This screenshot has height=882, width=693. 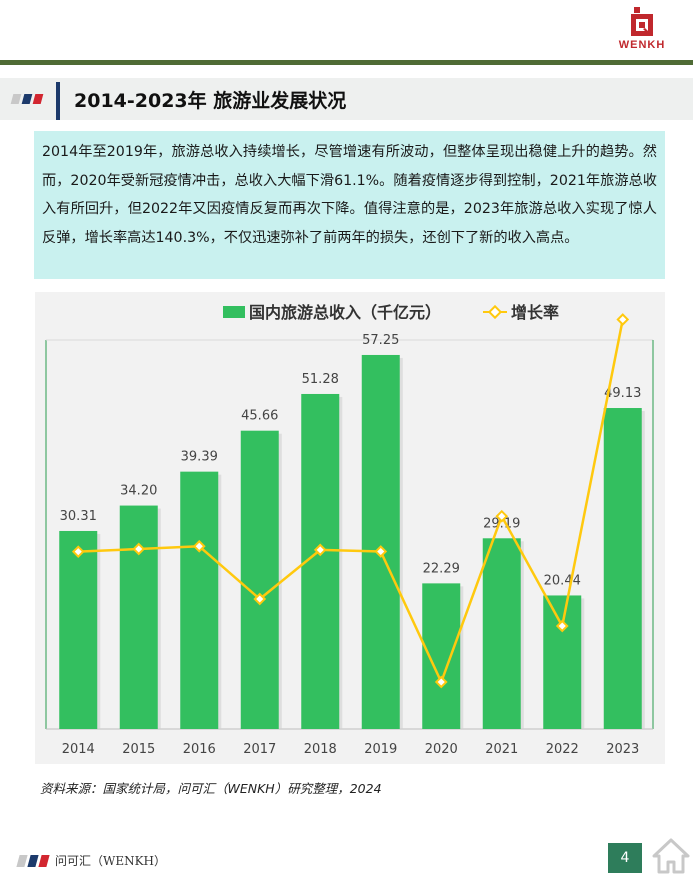 I want to click on logo-text: WENKH, so click(x=642, y=45).